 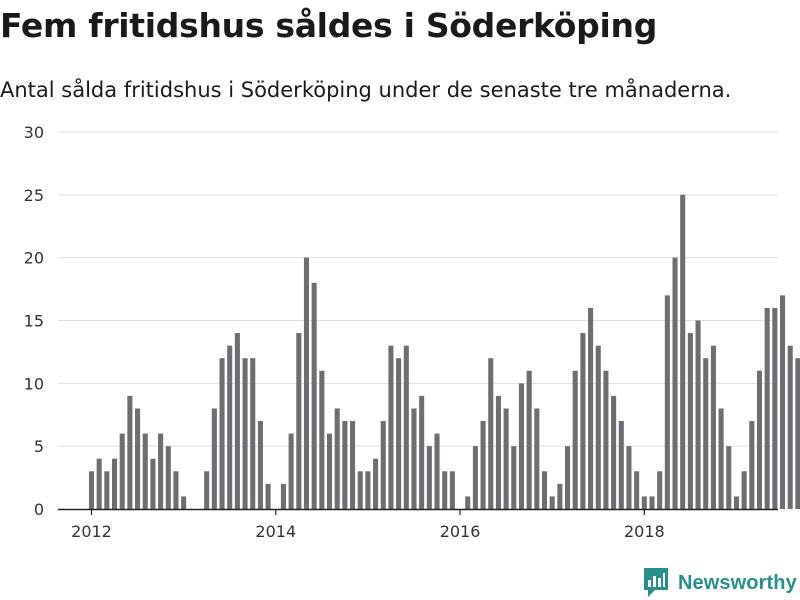 I want to click on x-axis-ticks: 20122014201620182020202220242026, so click(x=368, y=525).